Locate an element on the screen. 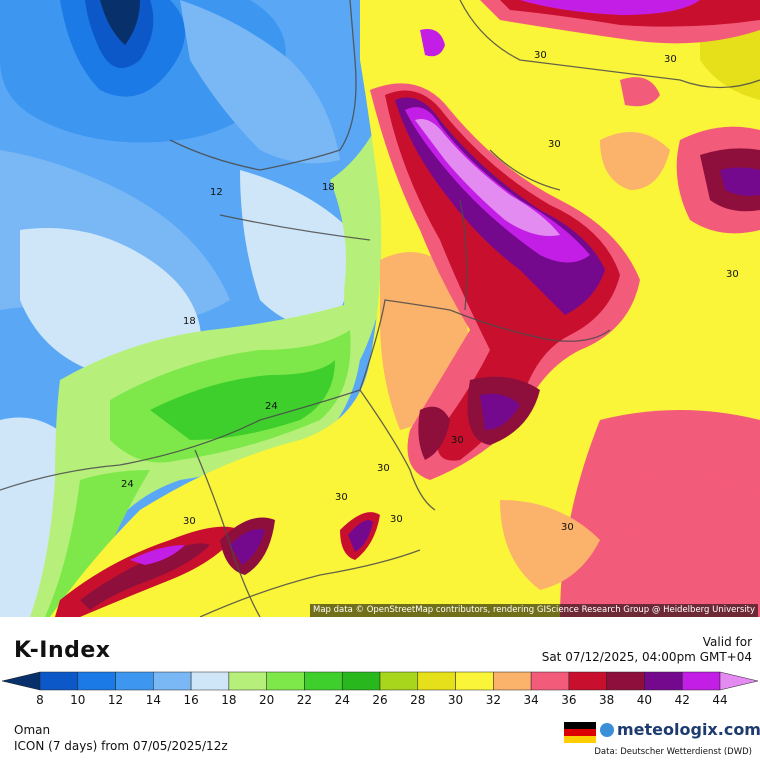 This screenshot has width=760, height=760. colorbar-tick-label: 26 is located at coordinates (379, 700).